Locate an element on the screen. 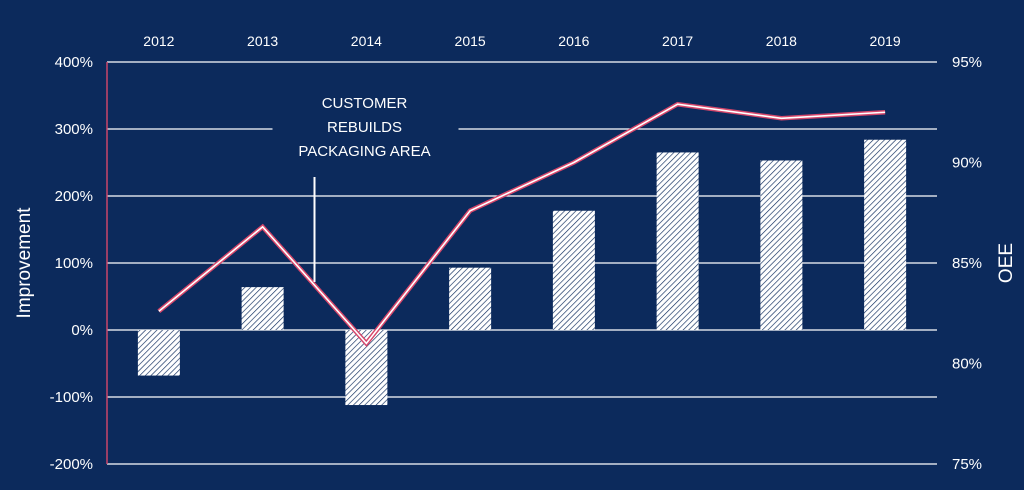  category-label-2016: 2016 is located at coordinates (573, 41).